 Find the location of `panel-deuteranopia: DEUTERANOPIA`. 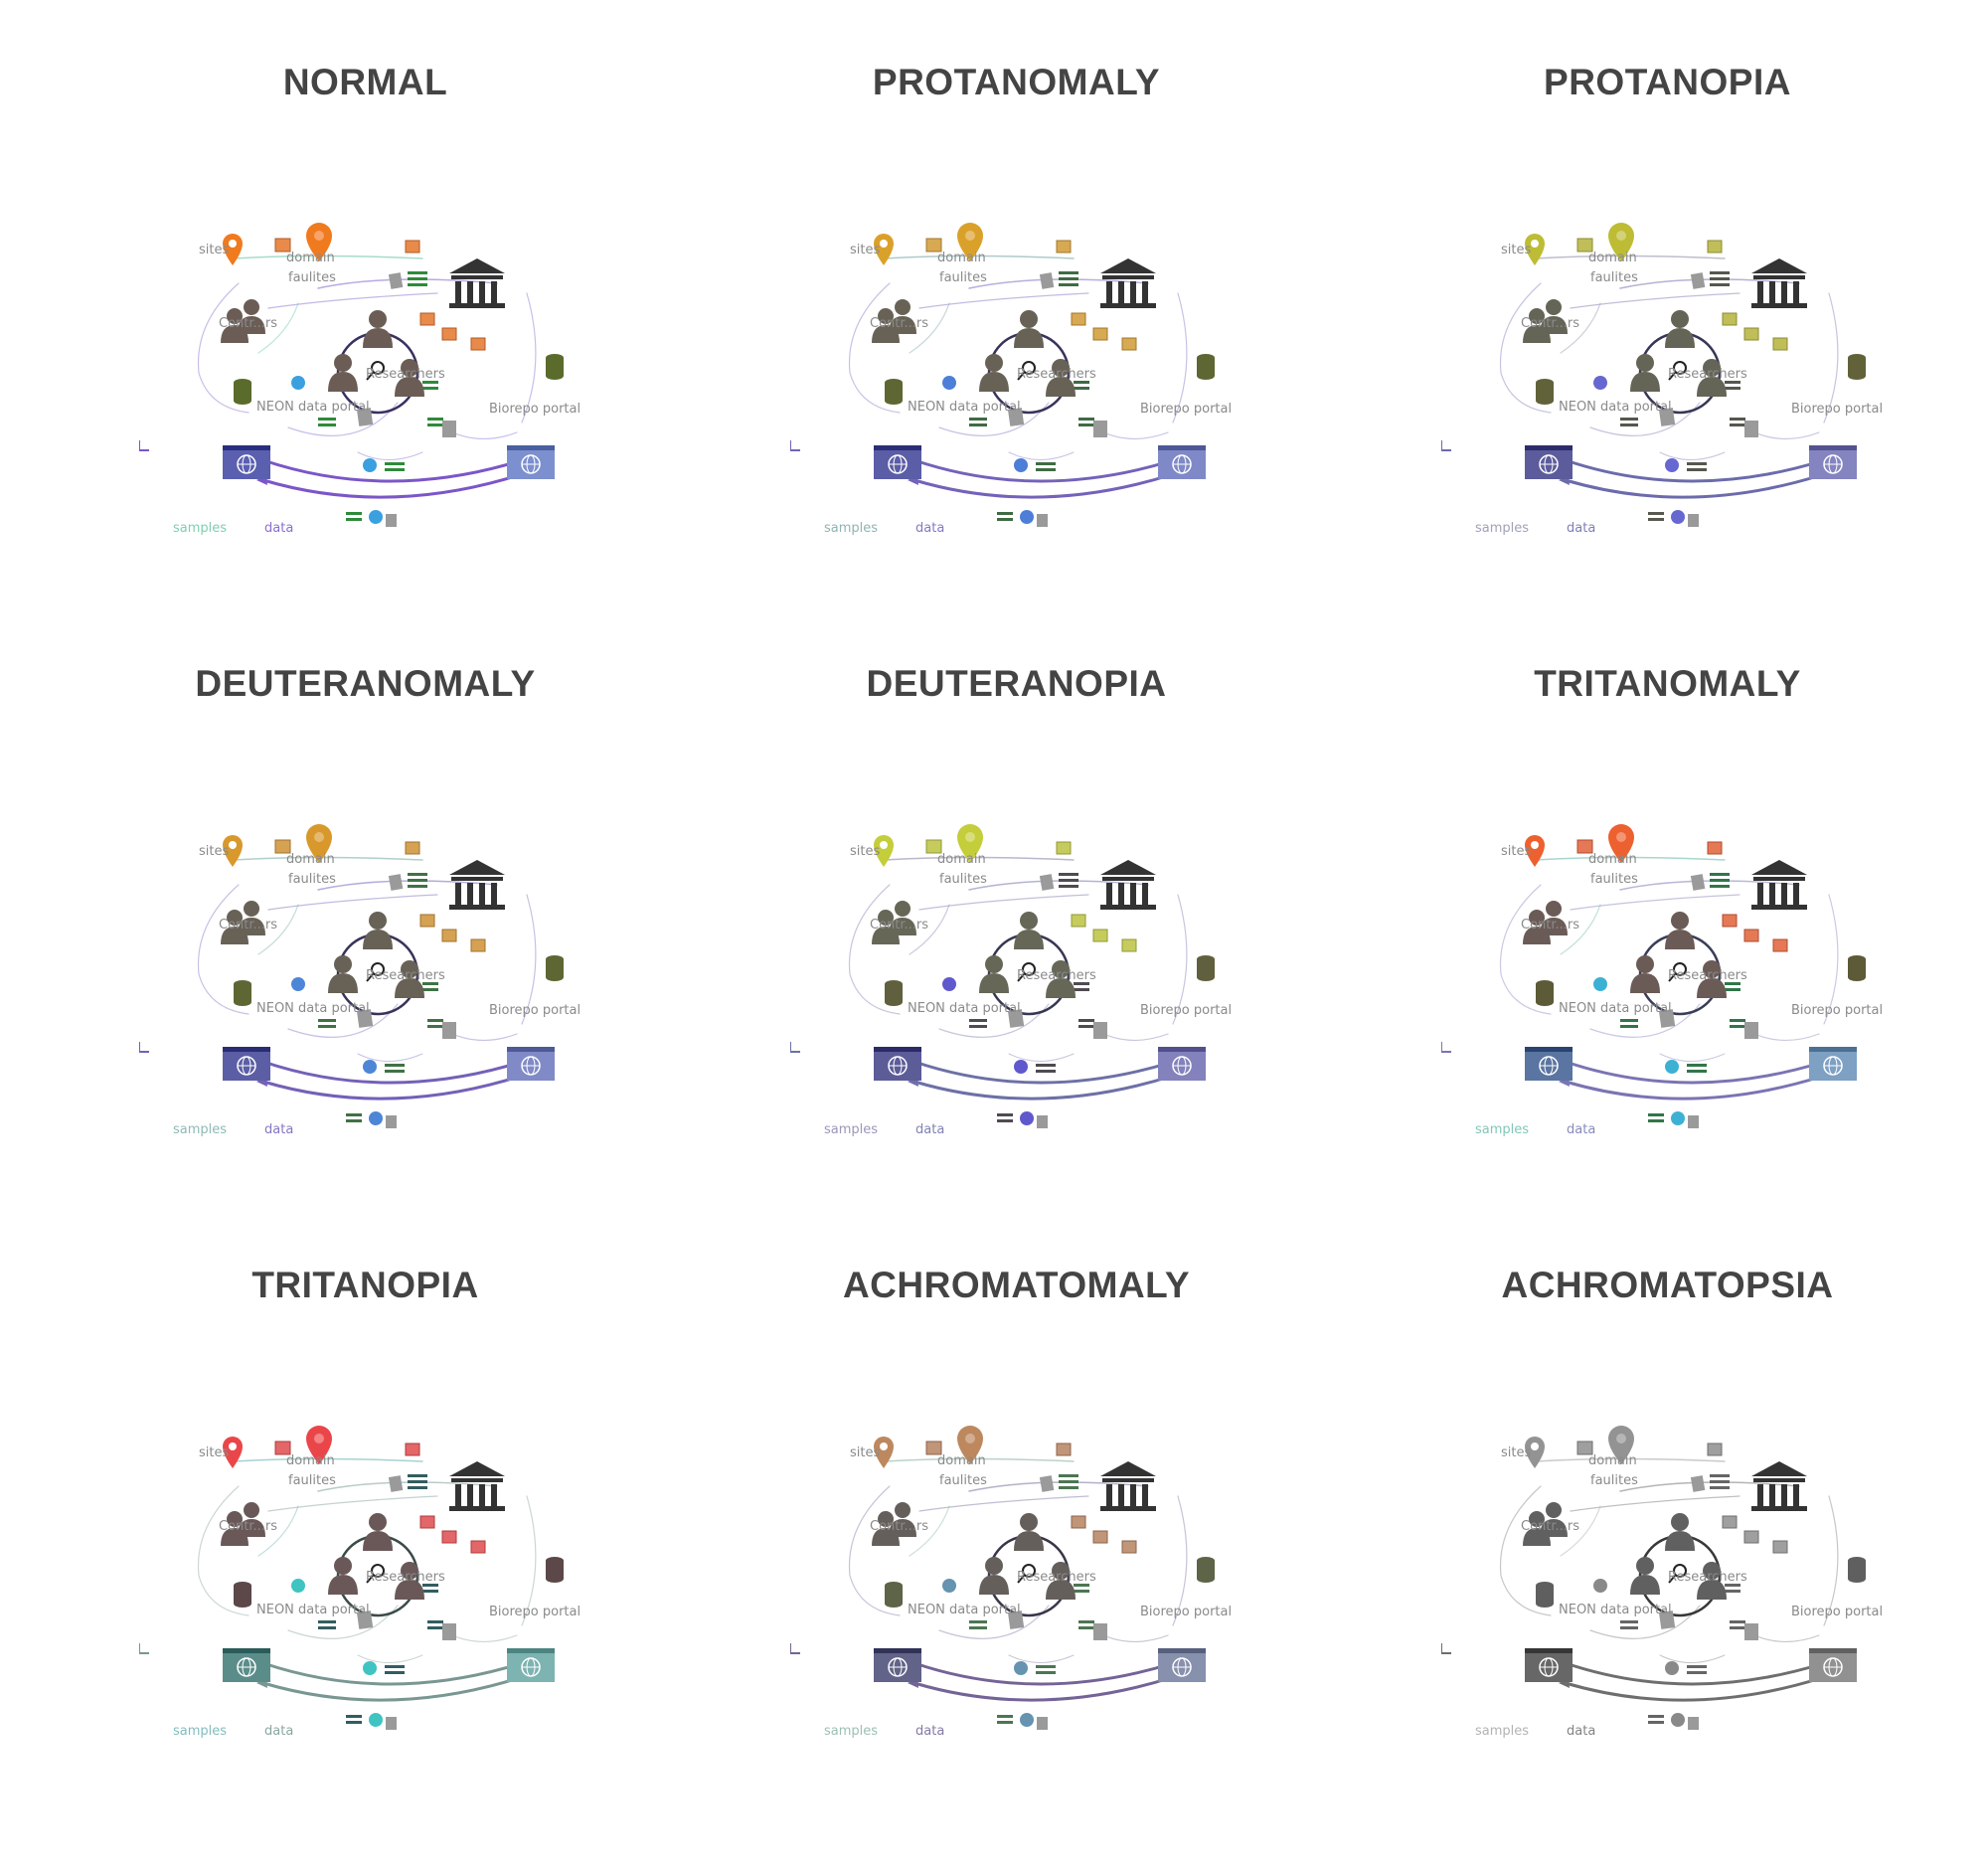

panel-deuteranopia: DEUTERANOPIA is located at coordinates (1016, 900).